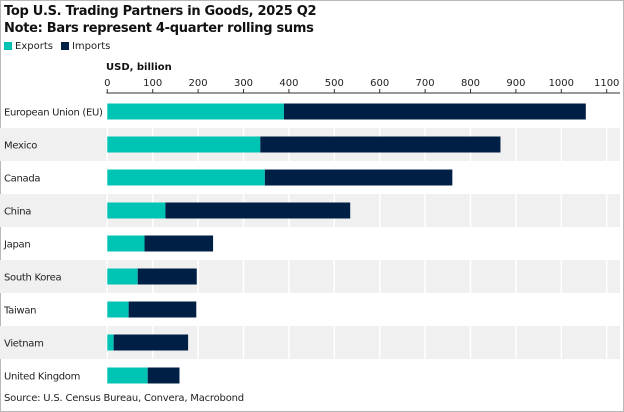 This screenshot has height=412, width=624. I want to click on legend-item-imports: Imports, so click(85, 46).